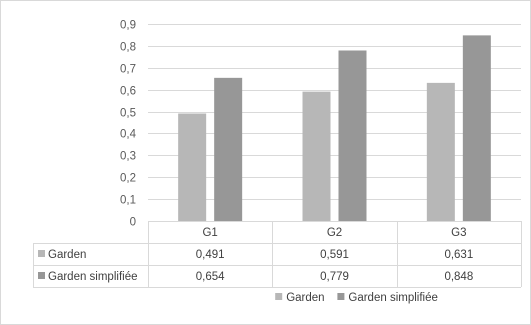 Image resolution: width=531 pixels, height=325 pixels. Describe the element at coordinates (128, 48) in the screenshot. I see `y-tick-label: 0,8` at that location.